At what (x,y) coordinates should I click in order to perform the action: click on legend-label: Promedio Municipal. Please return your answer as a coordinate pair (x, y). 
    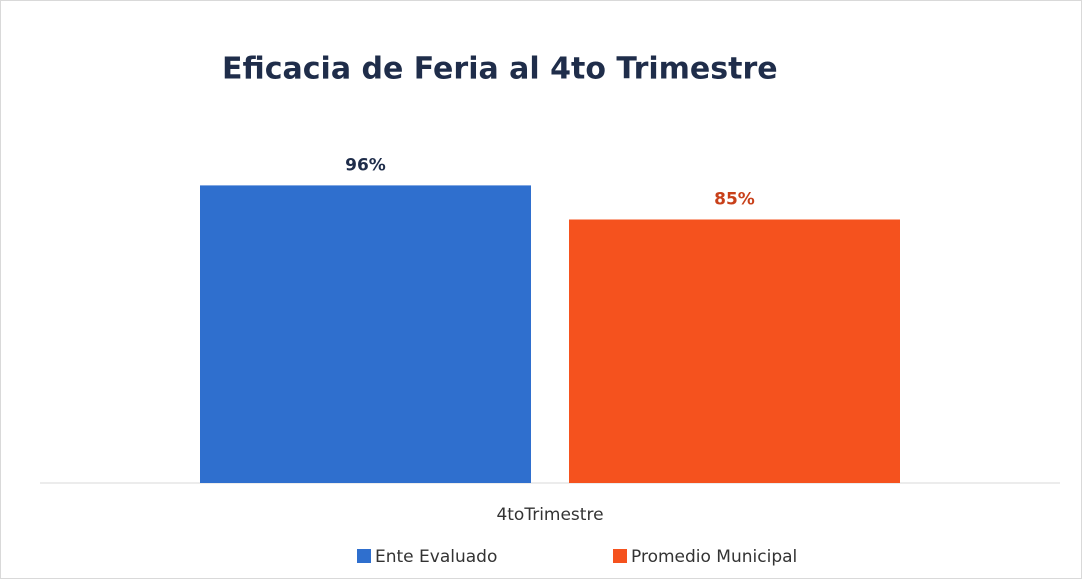
    Looking at the image, I should click on (714, 557).